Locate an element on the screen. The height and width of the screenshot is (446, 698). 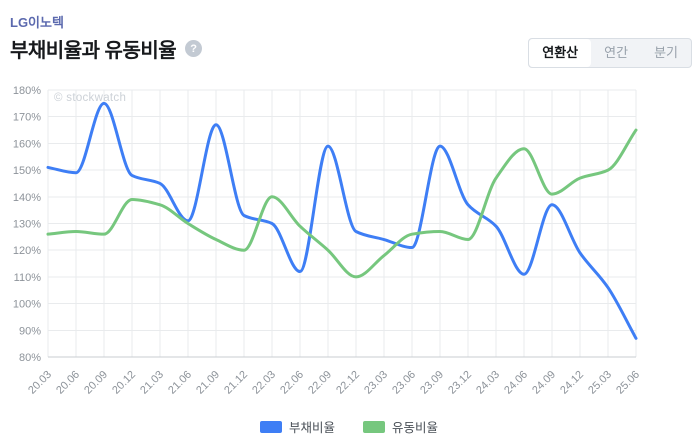
x-axis-tick-label: 20.03 is located at coordinates (40, 383).